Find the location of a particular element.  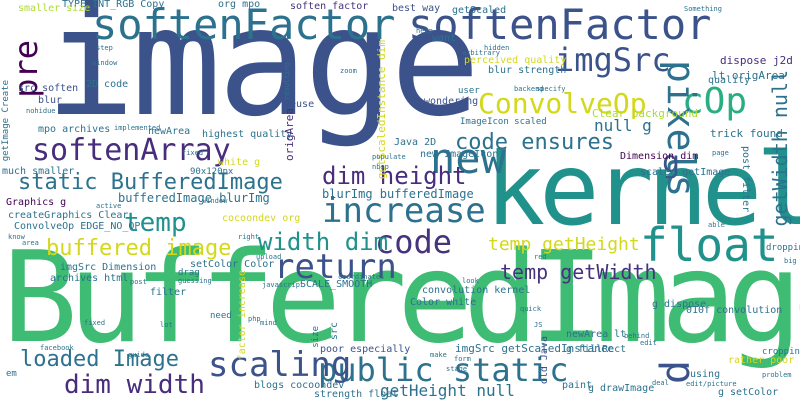

word-fixed: fixed is located at coordinates (95, 323).